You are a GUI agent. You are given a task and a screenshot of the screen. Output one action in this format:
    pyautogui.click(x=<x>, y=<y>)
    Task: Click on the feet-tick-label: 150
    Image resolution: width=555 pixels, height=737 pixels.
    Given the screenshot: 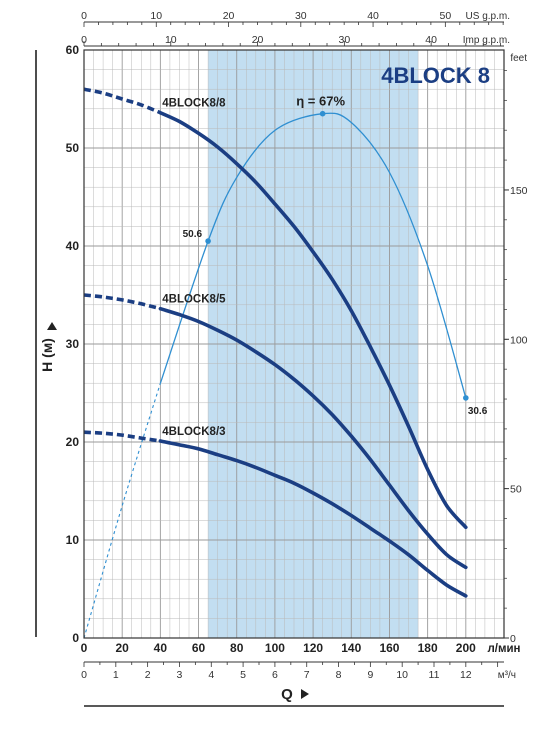 What is the action you would take?
    pyautogui.click(x=519, y=191)
    